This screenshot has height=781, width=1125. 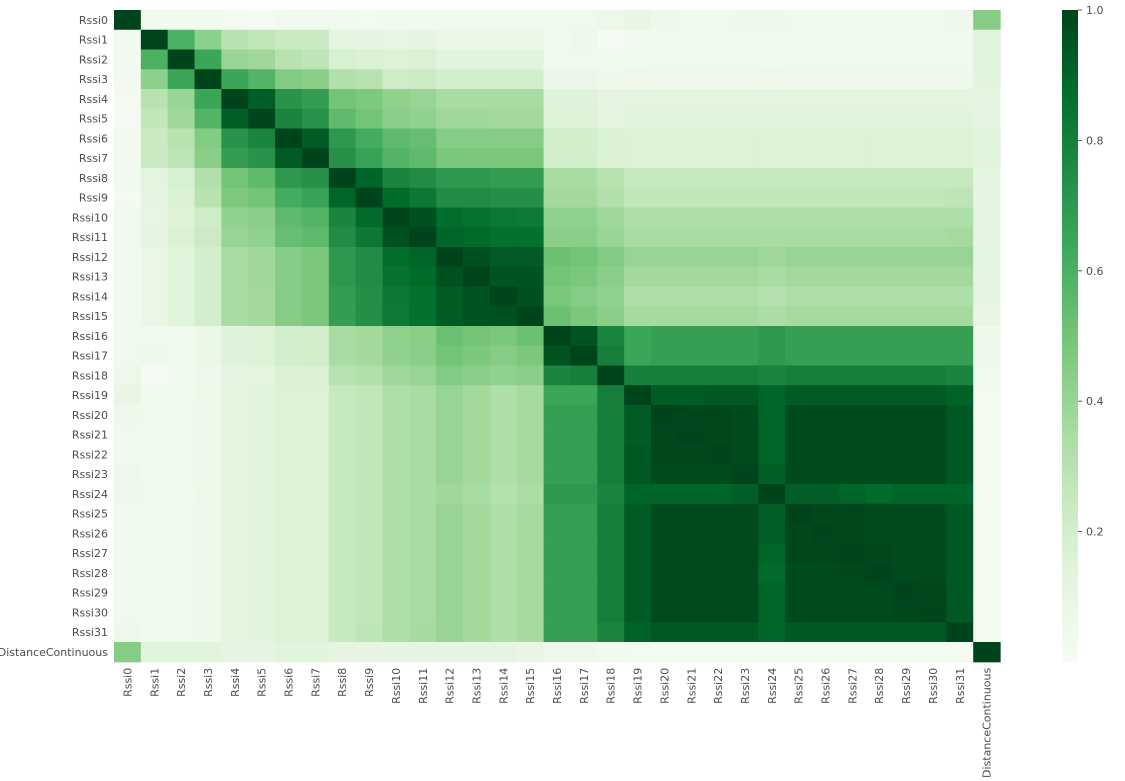 What do you see at coordinates (718, 59) in the screenshot?
I see `heatmap-cell-Rssi2-Rssi22` at bounding box center [718, 59].